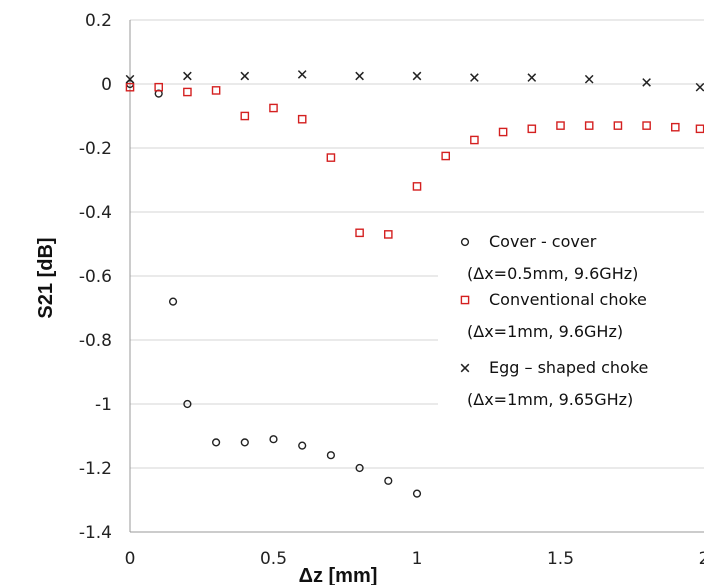 The image size is (704, 585). What do you see at coordinates (550, 399) in the screenshot?
I see `legend-sublabel: (Δx=1mm, 9.65GHz)` at bounding box center [550, 399].